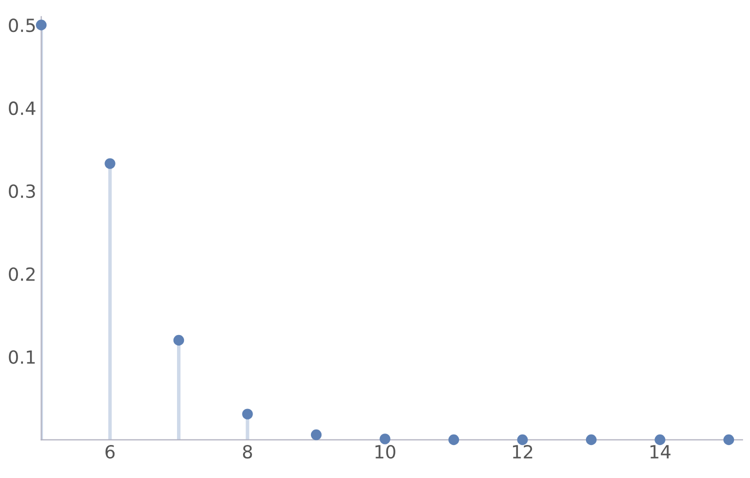  I want to click on x-tick-label: 8, so click(247, 451).